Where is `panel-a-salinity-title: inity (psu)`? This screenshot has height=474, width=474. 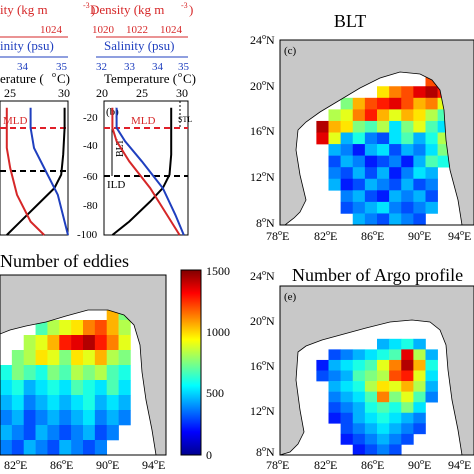
panel-a-salinity-title: inity (psu) is located at coordinates (27, 45).